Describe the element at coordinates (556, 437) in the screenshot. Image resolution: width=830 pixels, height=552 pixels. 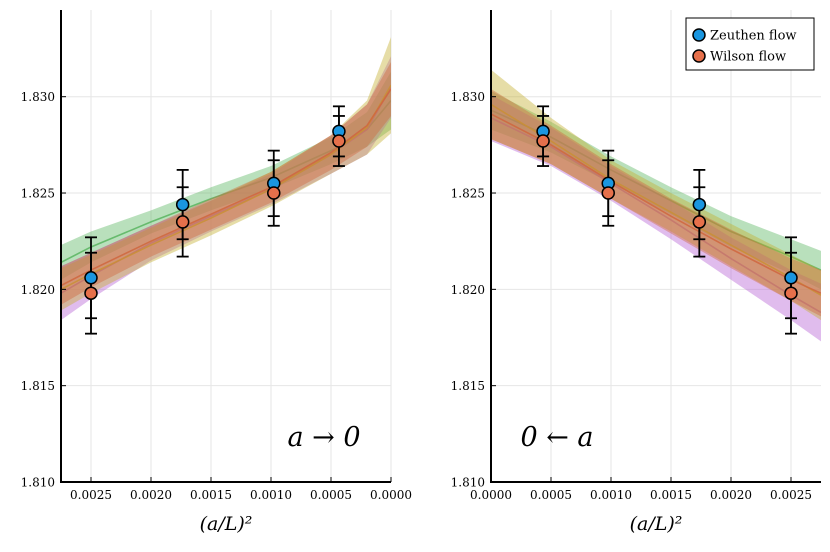
I see `right-annotation: 0 ← a` at that location.